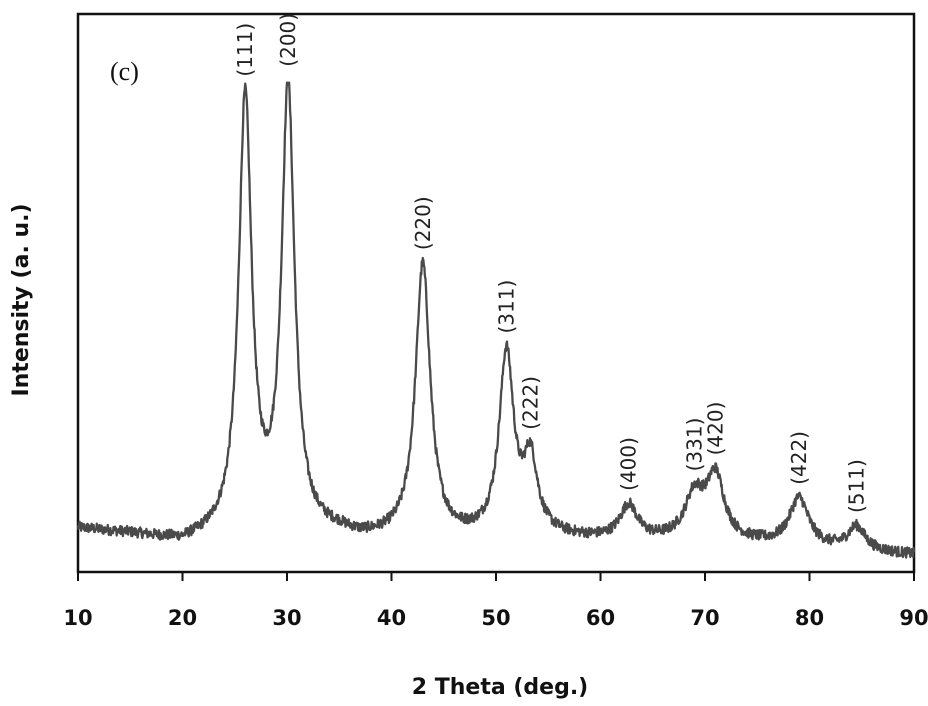 This screenshot has height=706, width=928. I want to click on peak-label: (511), so click(857, 486).